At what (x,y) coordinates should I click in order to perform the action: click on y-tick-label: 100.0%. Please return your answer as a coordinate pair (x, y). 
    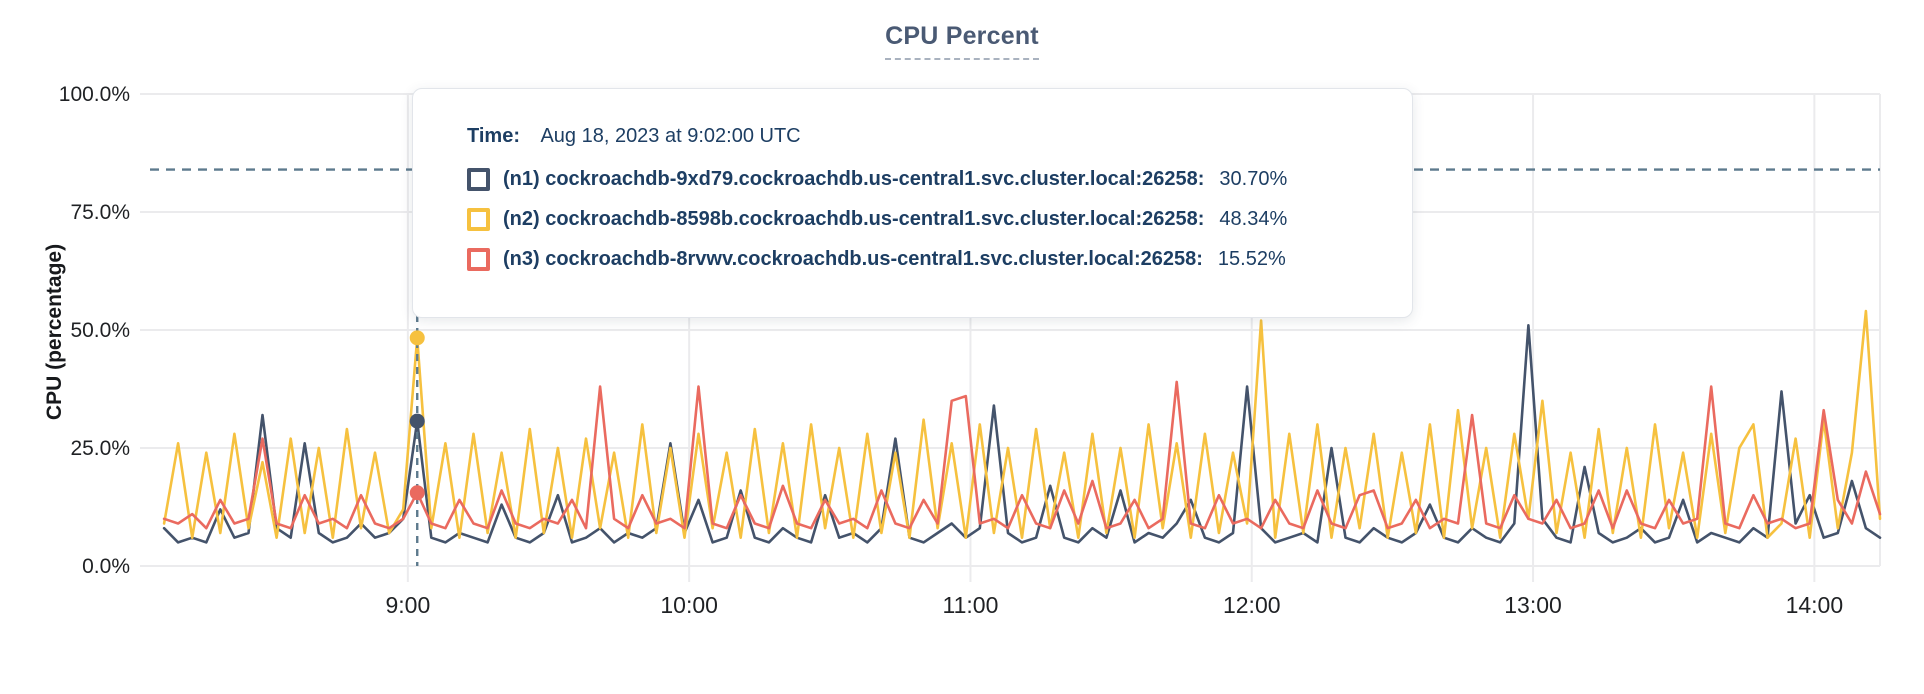
    Looking at the image, I should click on (94, 94).